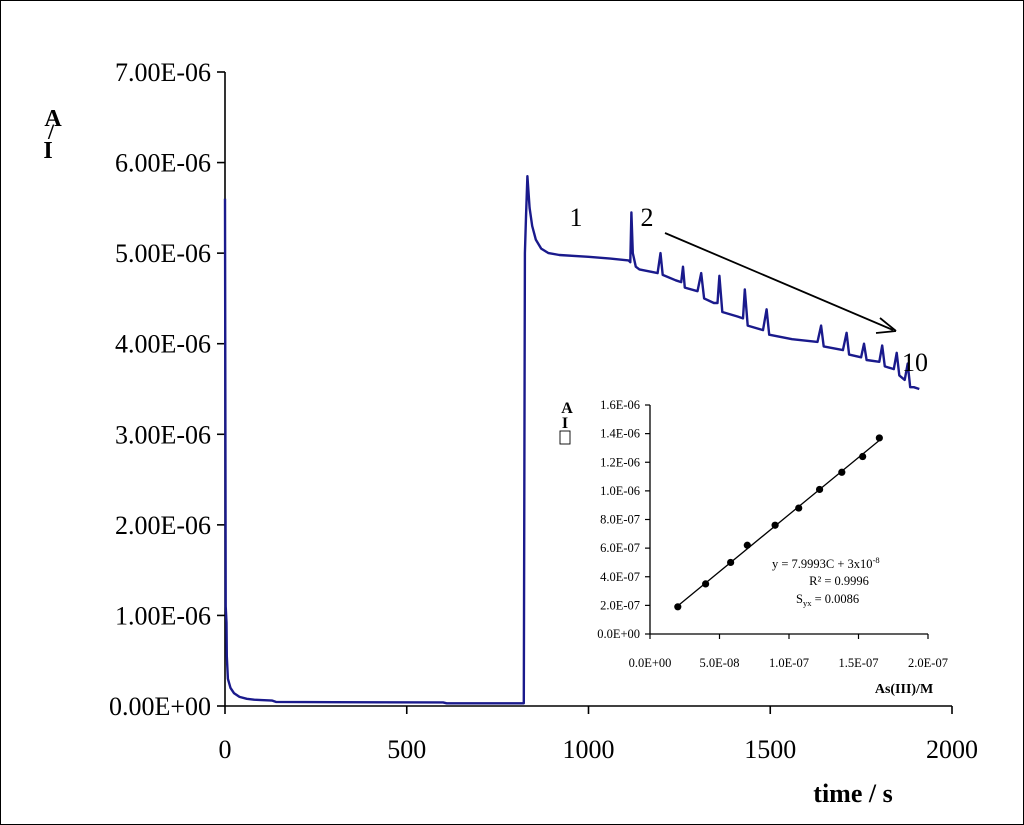  What do you see at coordinates (163, 163) in the screenshot?
I see `main-y-tick-label: 6.00E-06` at bounding box center [163, 163].